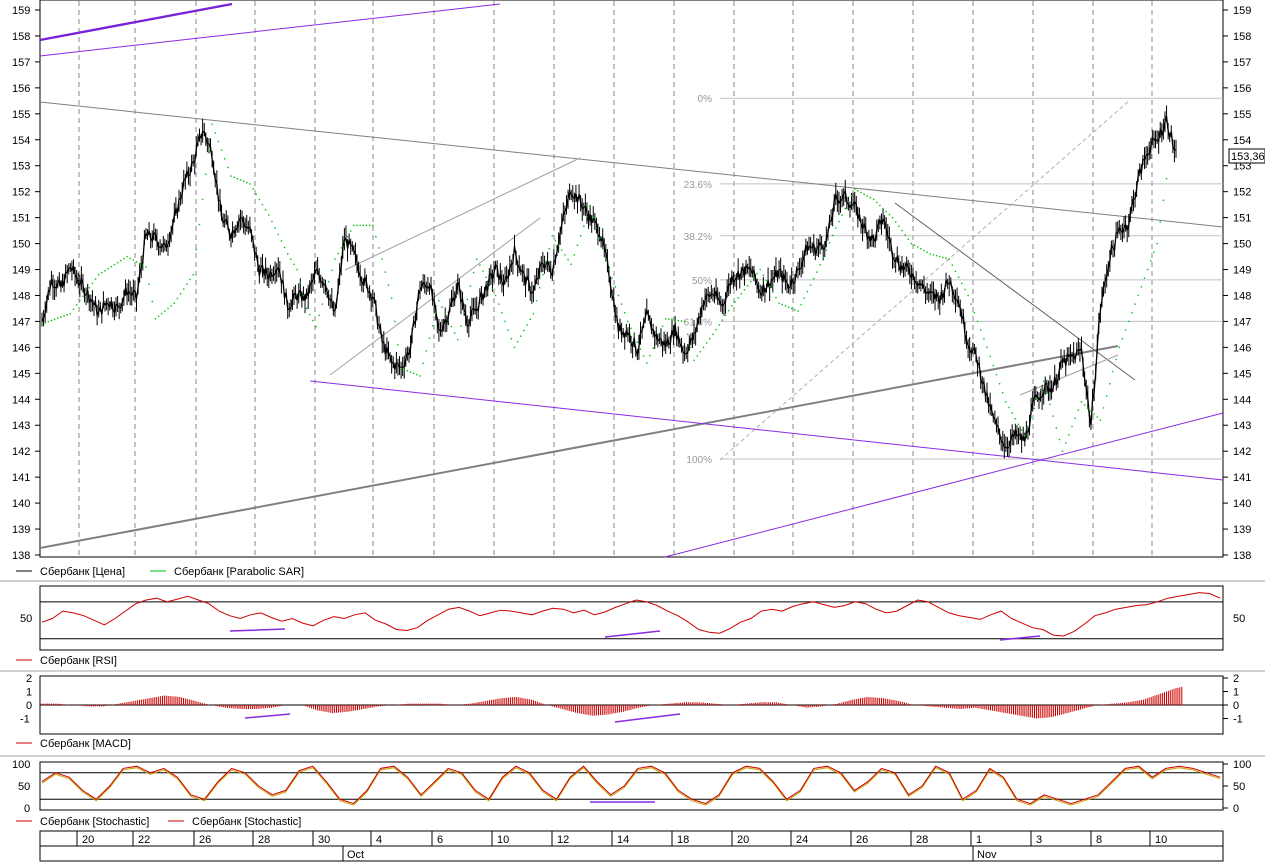 This screenshot has width=1265, height=862. Describe the element at coordinates (29, 693) in the screenshot. I see `macd-y-tick-label: 1` at that location.